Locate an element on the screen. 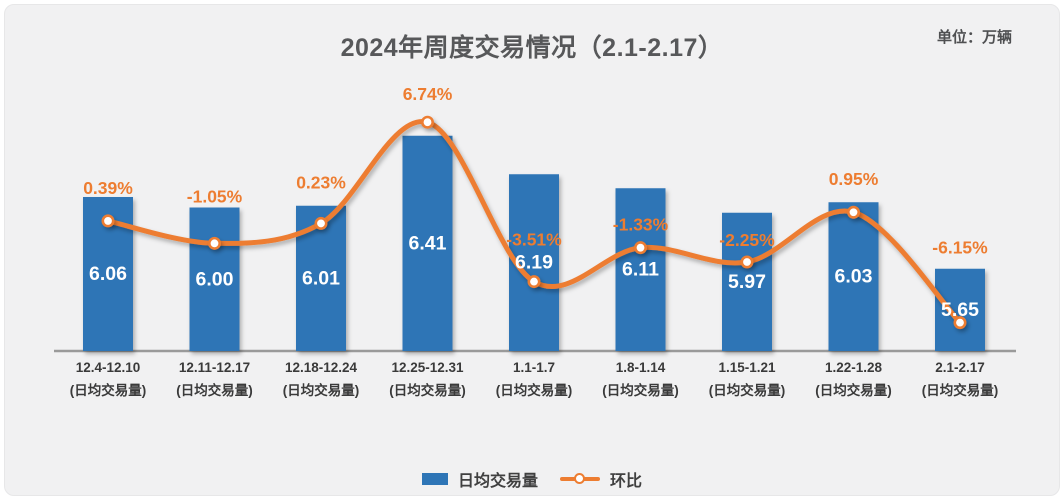 The width and height of the screenshot is (1064, 500). pct-label: -2.25% is located at coordinates (747, 240).